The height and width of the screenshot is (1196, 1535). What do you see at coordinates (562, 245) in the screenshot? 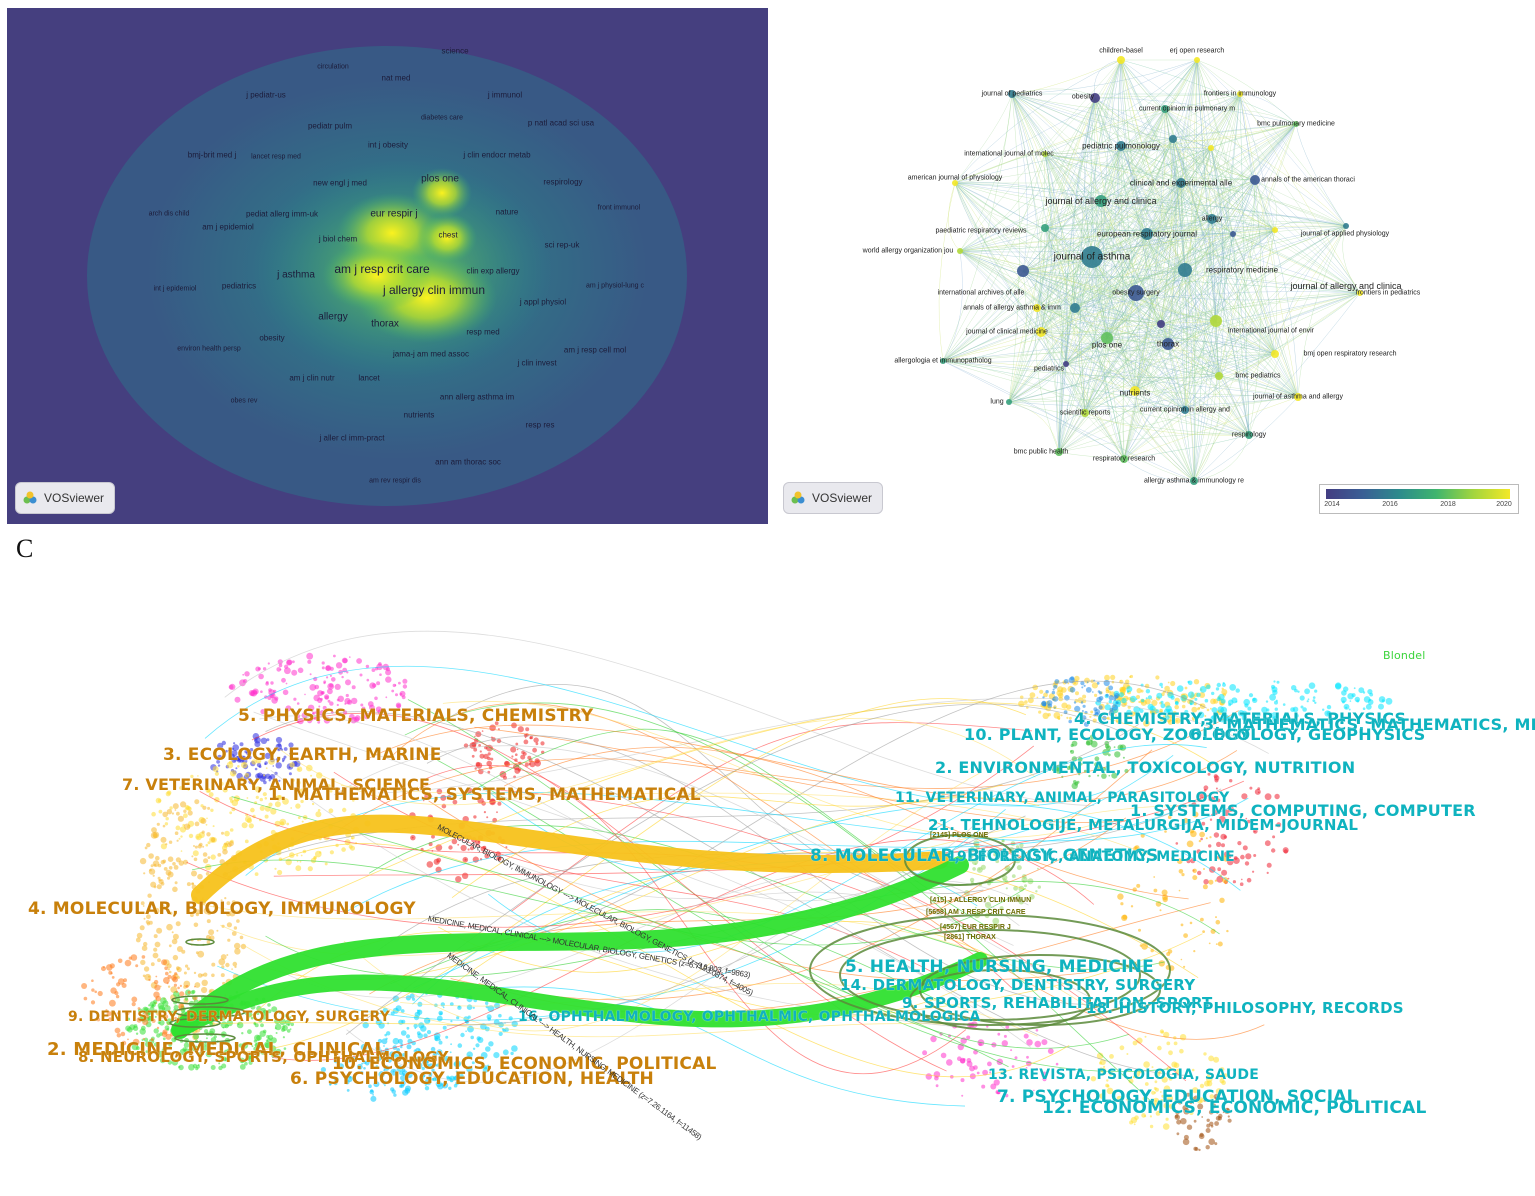
I see `journal-label: sci rep-uk` at bounding box center [562, 245].